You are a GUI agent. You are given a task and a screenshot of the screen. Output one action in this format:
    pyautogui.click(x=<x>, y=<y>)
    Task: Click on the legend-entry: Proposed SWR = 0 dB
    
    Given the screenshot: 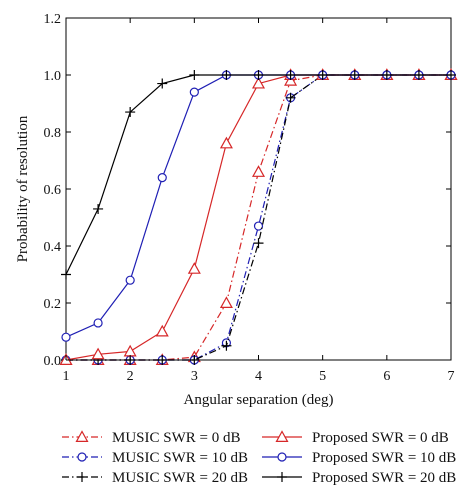 What is the action you would take?
    pyautogui.click(x=355, y=438)
    